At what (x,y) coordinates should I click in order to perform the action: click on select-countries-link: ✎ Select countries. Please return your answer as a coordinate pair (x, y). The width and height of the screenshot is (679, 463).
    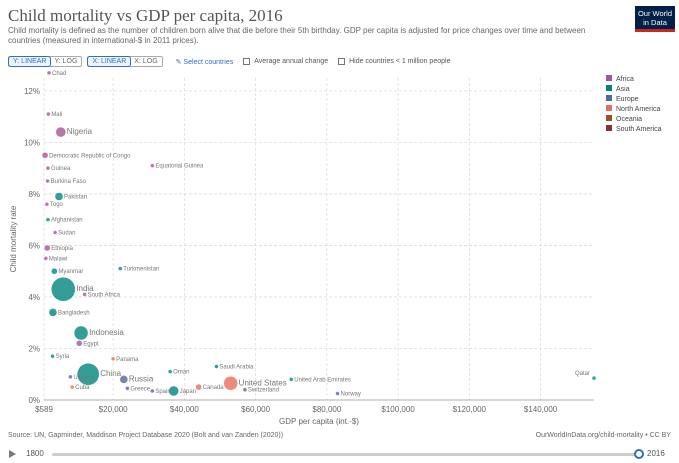
    Looking at the image, I should click on (204, 62).